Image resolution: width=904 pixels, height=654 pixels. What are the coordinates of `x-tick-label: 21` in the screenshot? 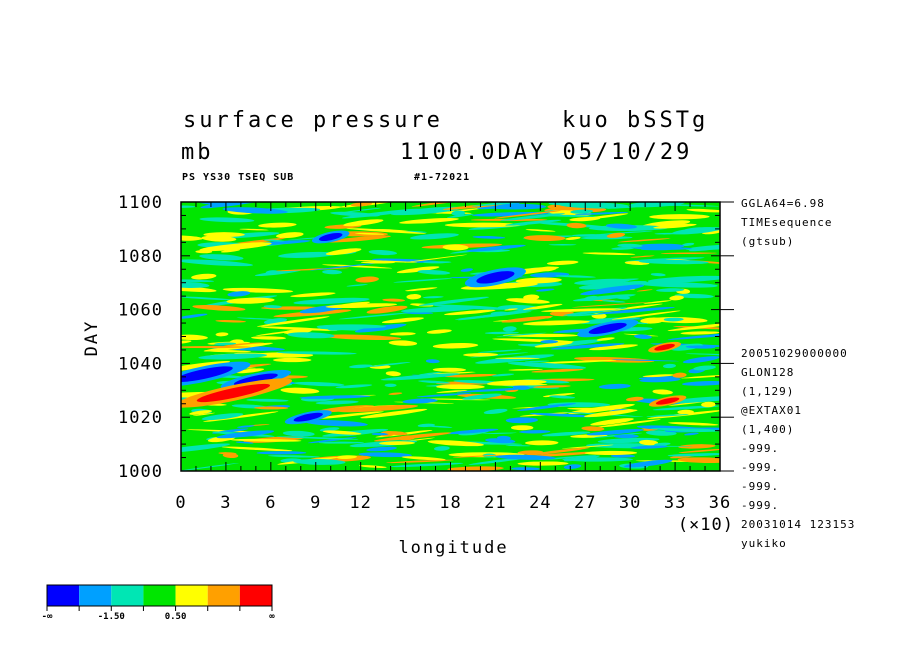 It's located at (495, 503).